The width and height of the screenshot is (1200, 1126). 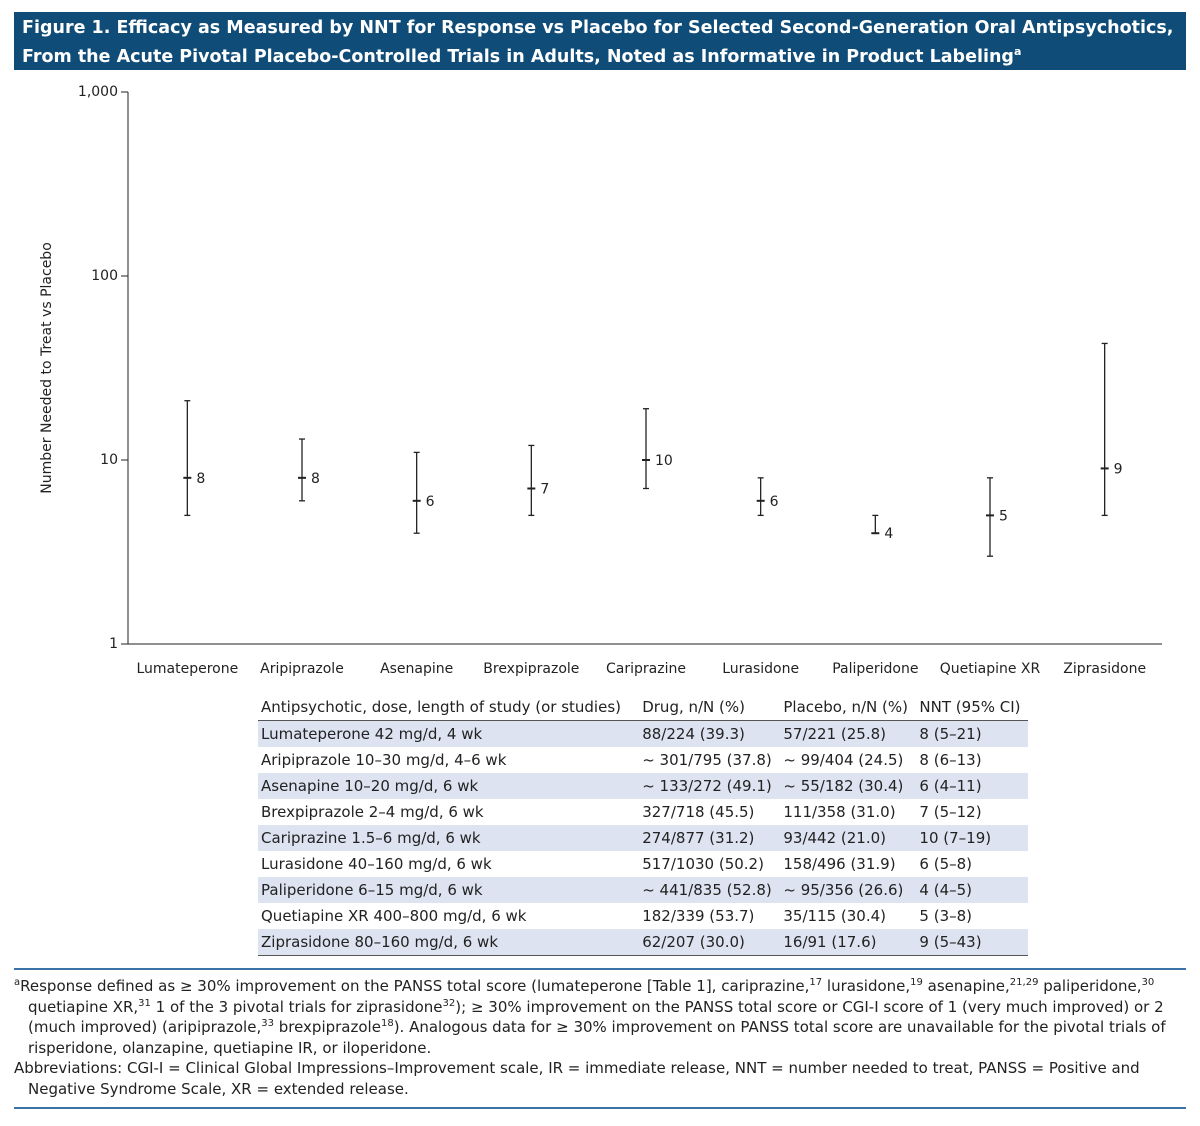 I want to click on footnote-sup: 19, so click(x=916, y=982).